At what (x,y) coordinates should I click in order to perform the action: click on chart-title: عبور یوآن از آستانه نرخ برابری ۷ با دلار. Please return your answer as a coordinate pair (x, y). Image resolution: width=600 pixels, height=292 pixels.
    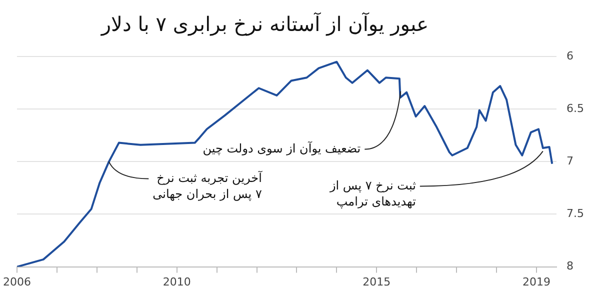
    Looking at the image, I should click on (265, 24).